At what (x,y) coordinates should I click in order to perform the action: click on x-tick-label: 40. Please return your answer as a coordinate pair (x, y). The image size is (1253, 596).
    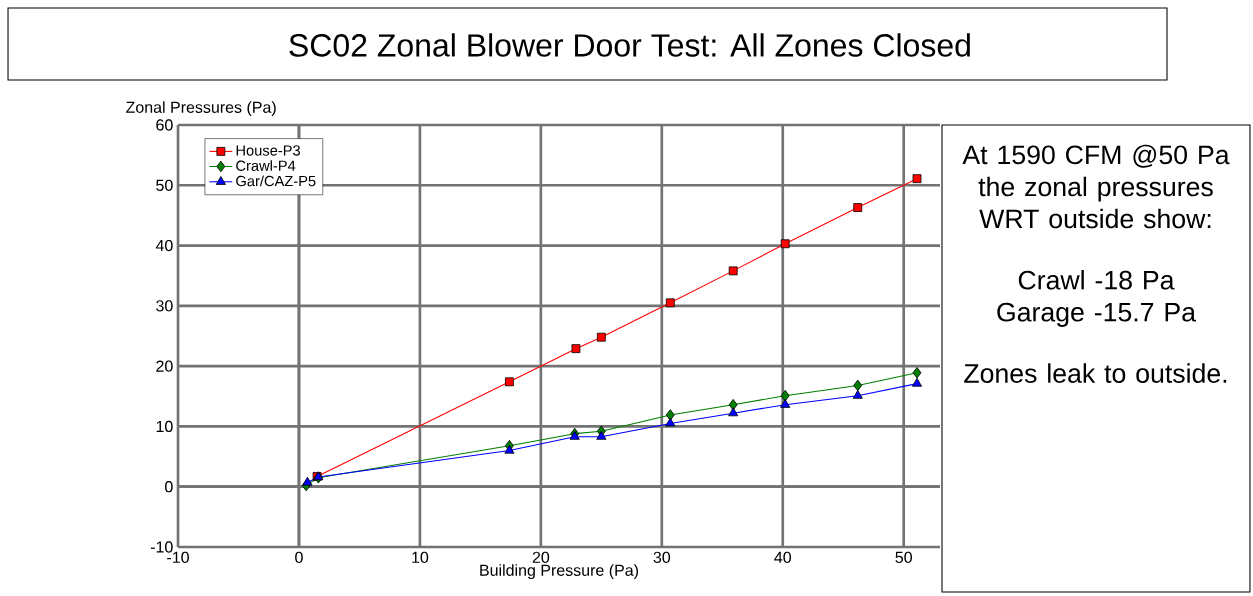
    Looking at the image, I should click on (783, 557).